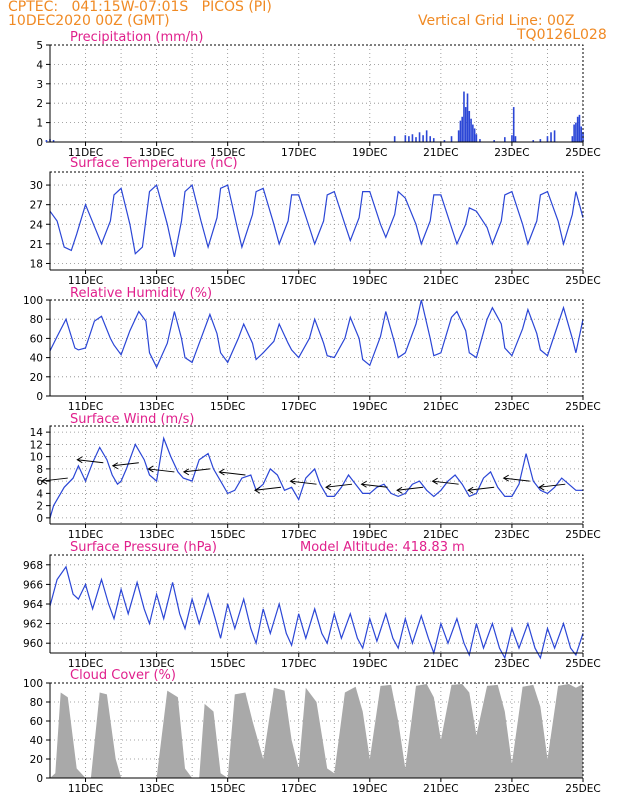  What do you see at coordinates (36, 206) in the screenshot?
I see `y-tick-label: 27` at bounding box center [36, 206].